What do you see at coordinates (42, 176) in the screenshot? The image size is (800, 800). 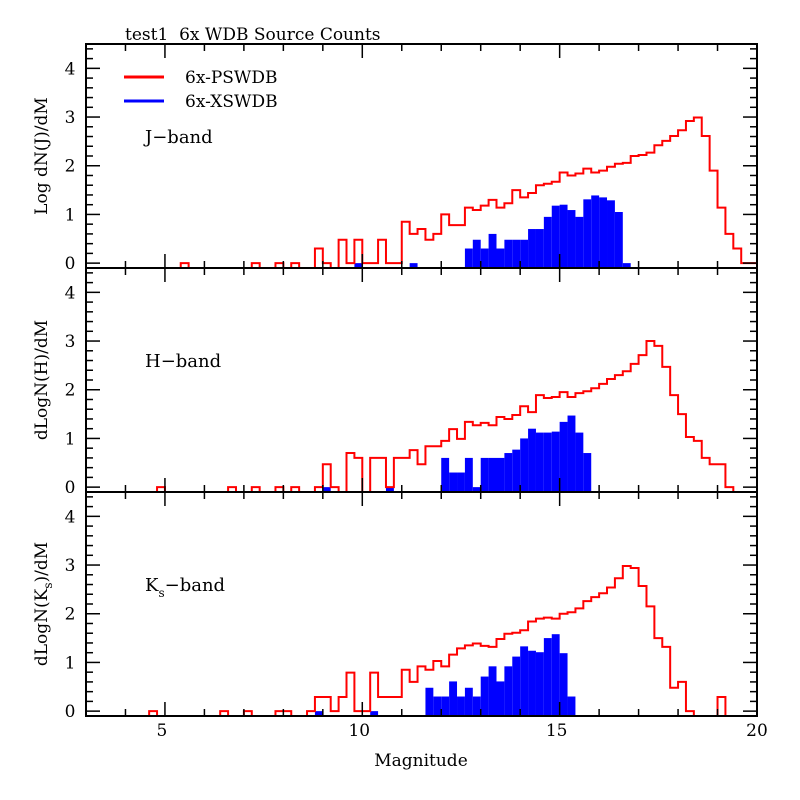 I see `y-axis-title-text: Log dN(J` at bounding box center [42, 176].